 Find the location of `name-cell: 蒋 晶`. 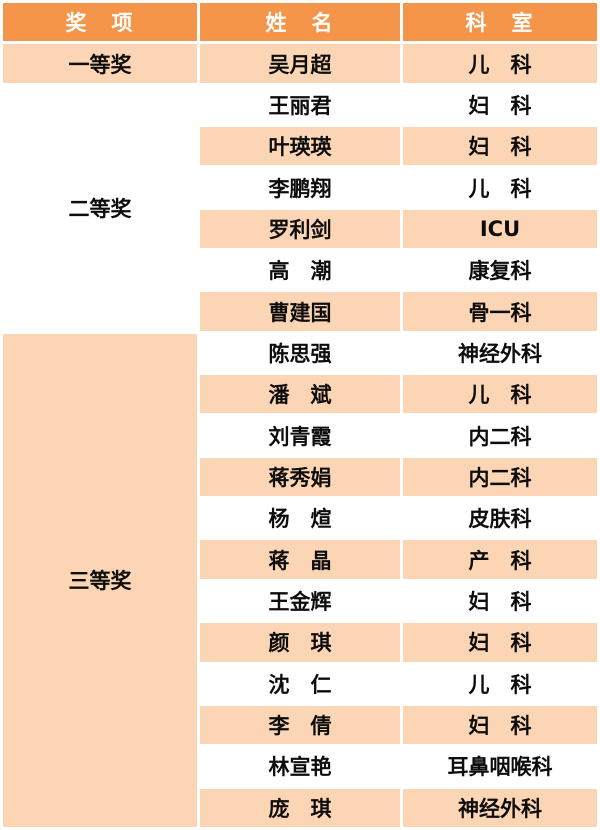

name-cell: 蒋 晶 is located at coordinates (300, 559).